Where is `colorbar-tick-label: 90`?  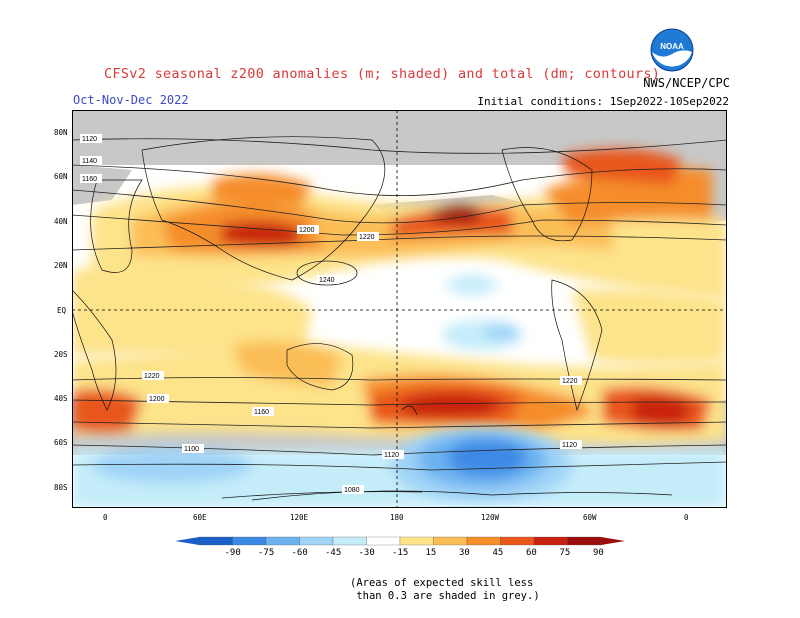 colorbar-tick-label: 90 is located at coordinates (598, 553).